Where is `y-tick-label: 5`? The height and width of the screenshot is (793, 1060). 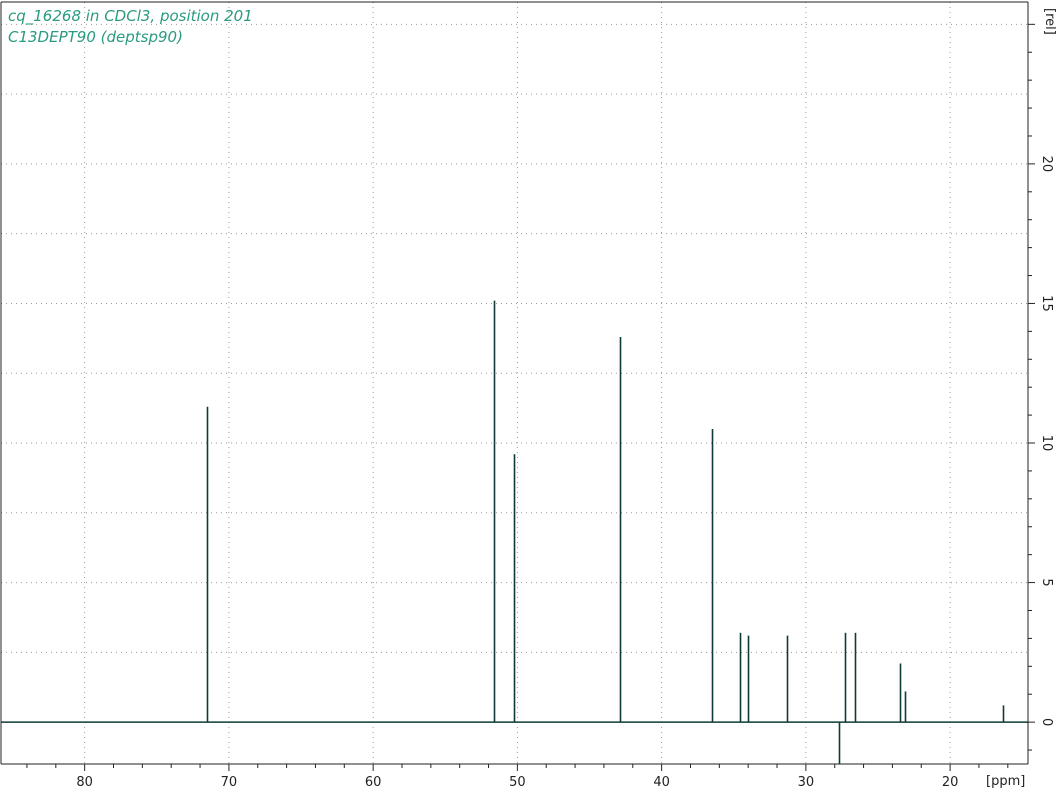 y-tick-label: 5 is located at coordinates (1046, 582).